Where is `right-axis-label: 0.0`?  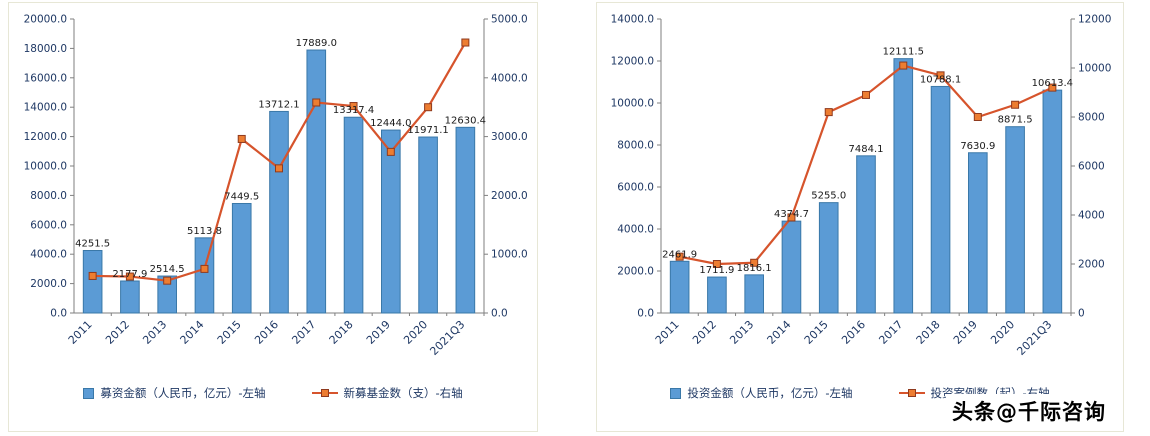 right-axis-label: 0.0 is located at coordinates (499, 314).